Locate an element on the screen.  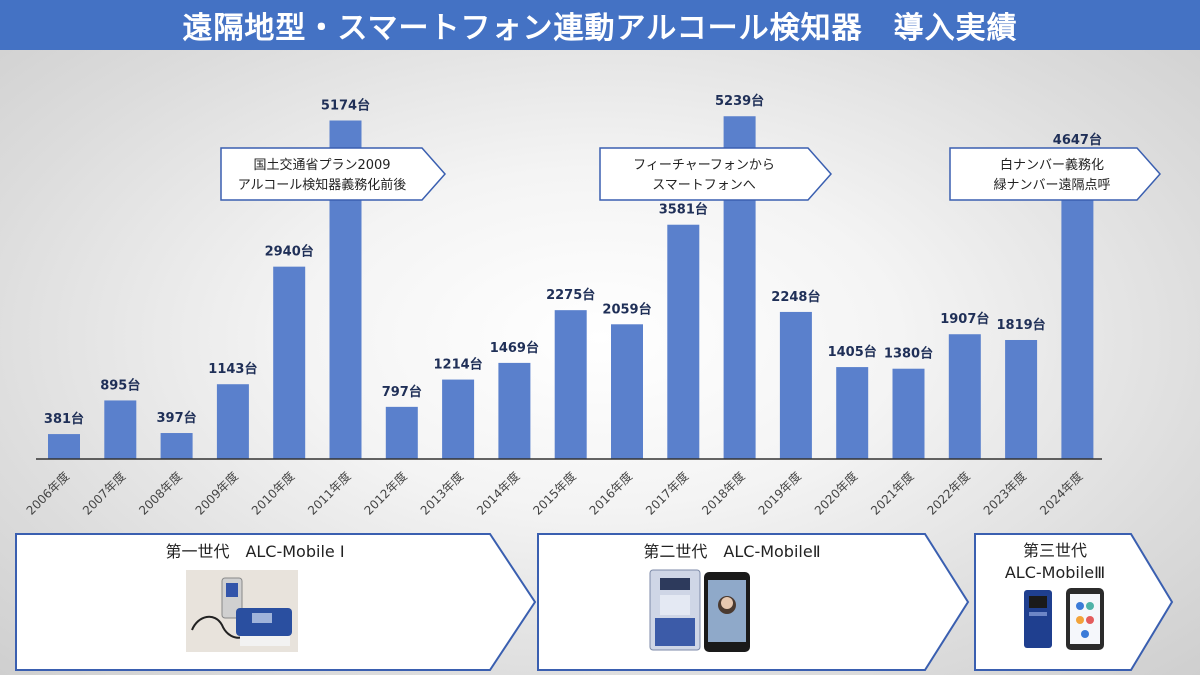
bar-2021年度 is located at coordinates (908, 413).